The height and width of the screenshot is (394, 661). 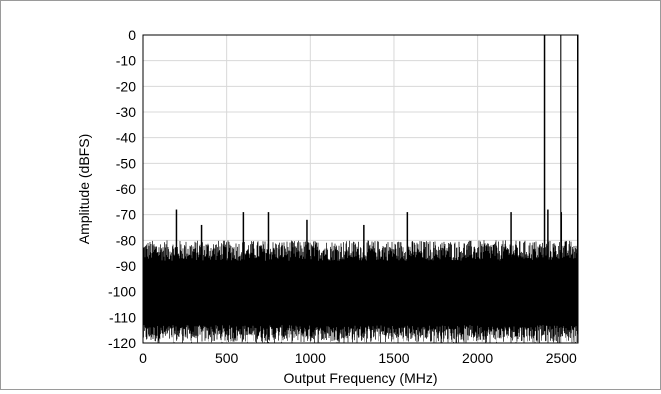 I want to click on y-tick-label: -90, so click(x=126, y=266).